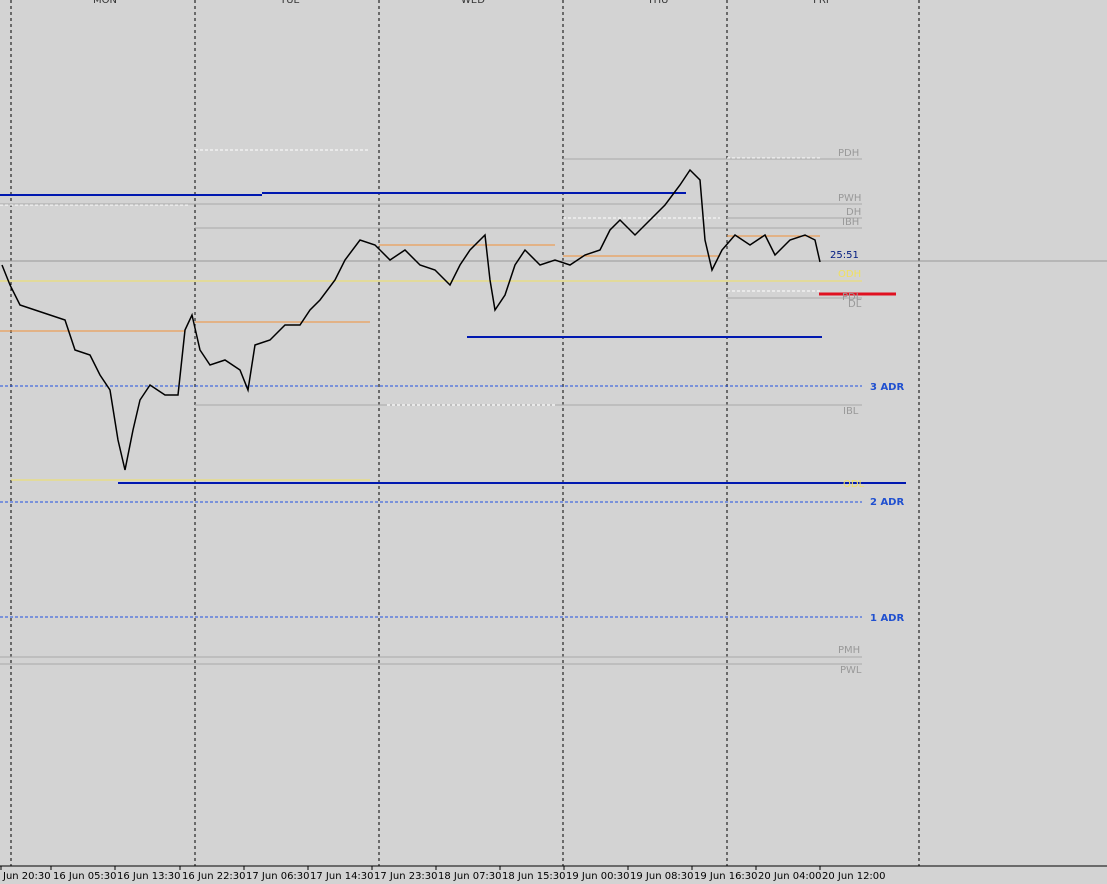 This screenshot has height=884, width=1107. Describe the element at coordinates (849, 198) in the screenshot. I see `level-label: PWH` at that location.